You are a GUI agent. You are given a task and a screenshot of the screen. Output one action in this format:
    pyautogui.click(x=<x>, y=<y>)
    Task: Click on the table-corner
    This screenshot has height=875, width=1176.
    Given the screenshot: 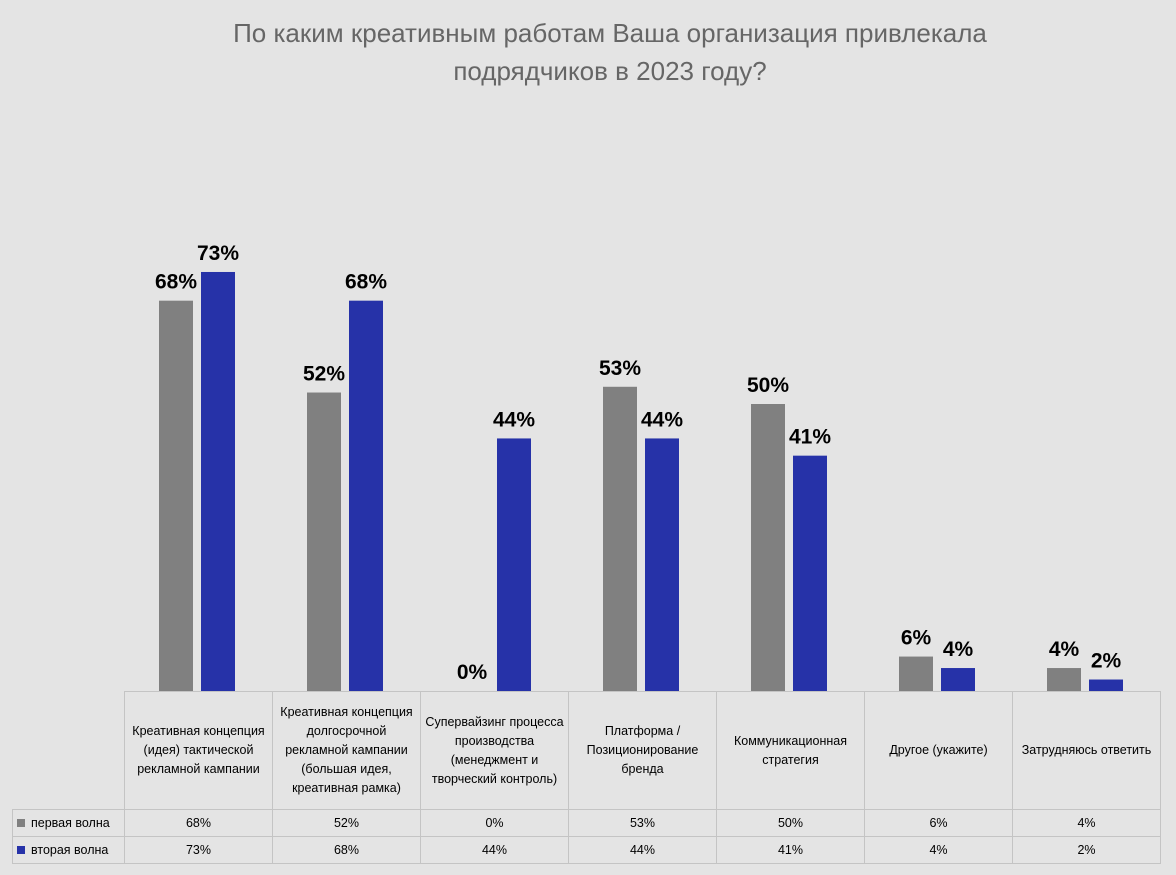 What is the action you would take?
    pyautogui.click(x=69, y=751)
    